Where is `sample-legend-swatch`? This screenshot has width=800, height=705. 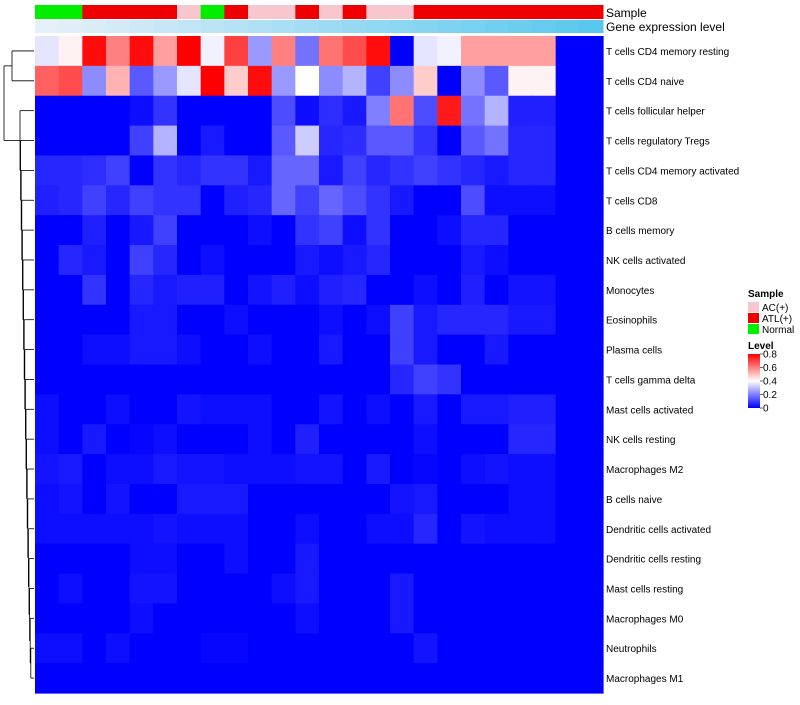 sample-legend-swatch is located at coordinates (753, 329).